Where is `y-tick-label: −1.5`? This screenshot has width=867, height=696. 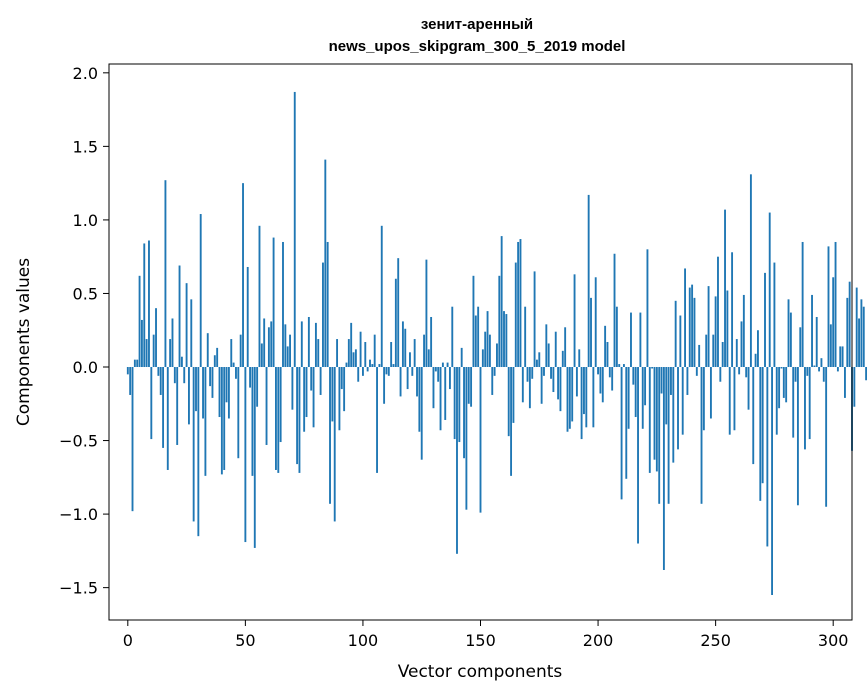
y-tick-label: −1.5 is located at coordinates (78, 588).